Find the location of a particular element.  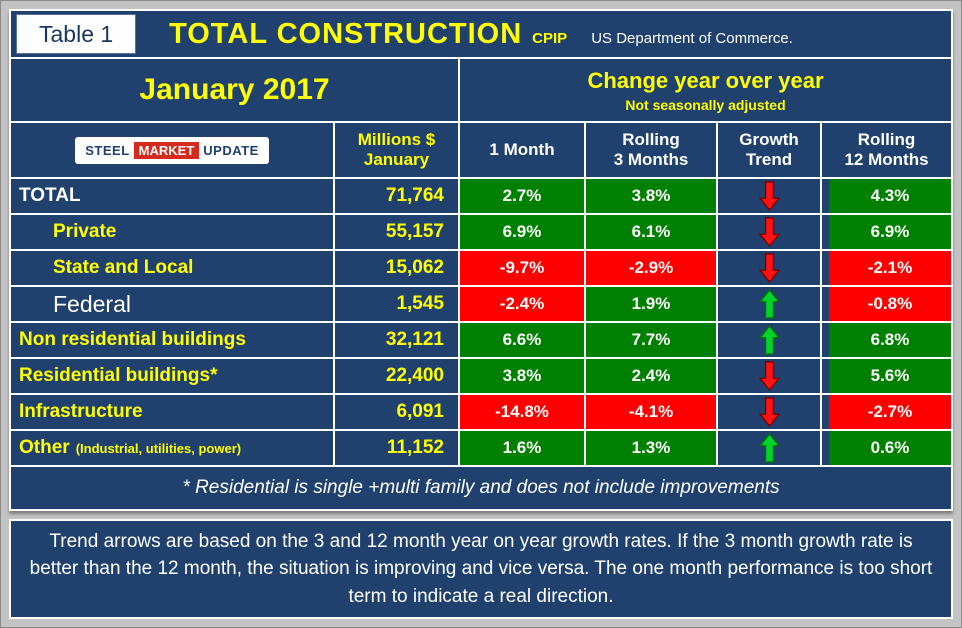

row-label-note: (Industrial, utilities, power) is located at coordinates (158, 448).